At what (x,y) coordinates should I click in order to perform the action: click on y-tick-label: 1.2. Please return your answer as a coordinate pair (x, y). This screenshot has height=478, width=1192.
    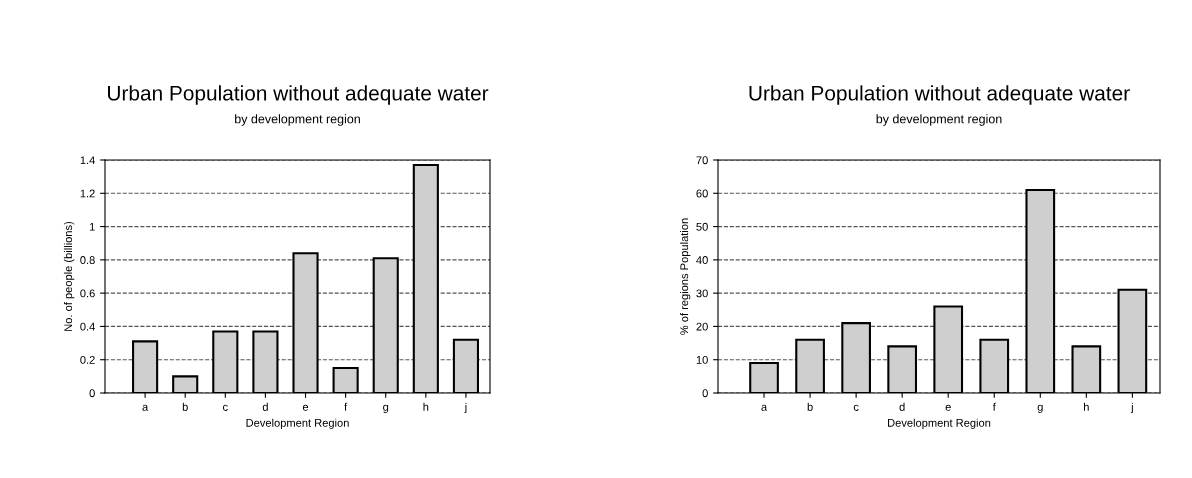
    Looking at the image, I should click on (87, 193).